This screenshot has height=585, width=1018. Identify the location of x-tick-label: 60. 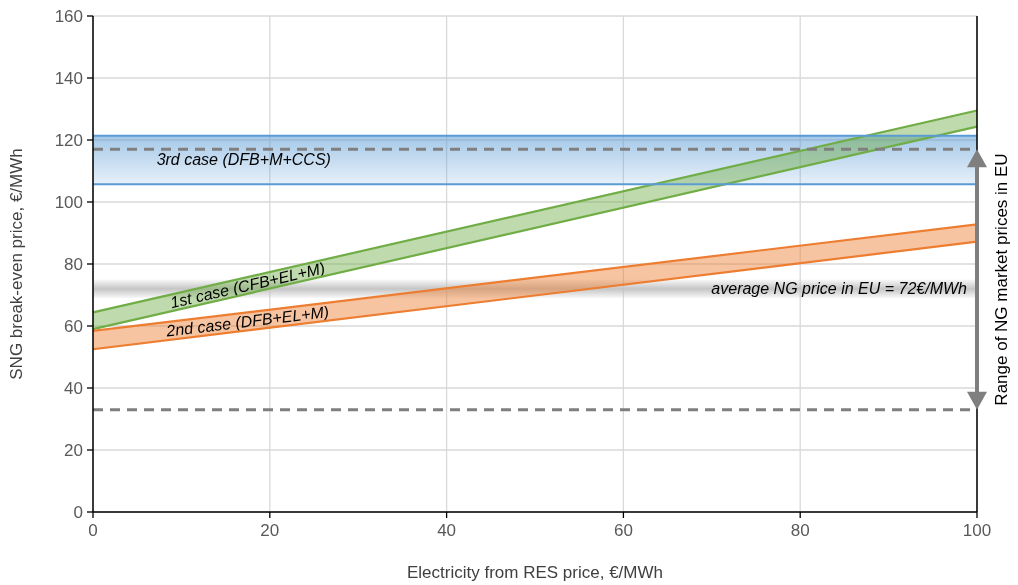
(623, 530).